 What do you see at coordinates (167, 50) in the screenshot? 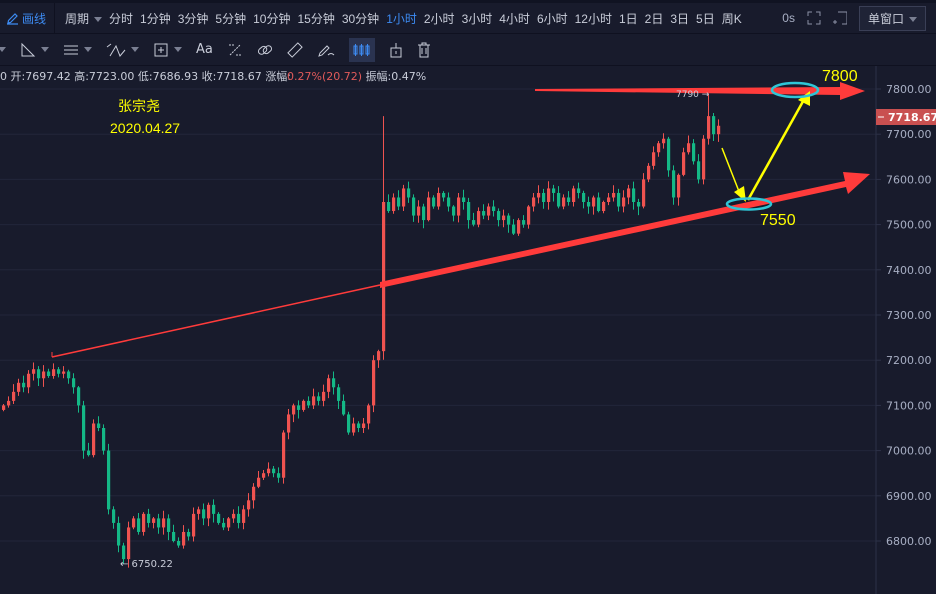
I see `rect-tool` at bounding box center [167, 50].